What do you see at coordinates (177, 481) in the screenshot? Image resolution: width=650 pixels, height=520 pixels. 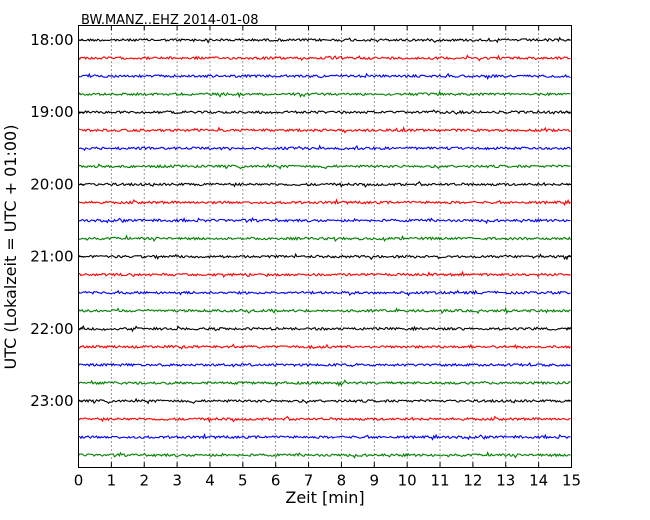 I see `x-tick-label: 3` at bounding box center [177, 481].